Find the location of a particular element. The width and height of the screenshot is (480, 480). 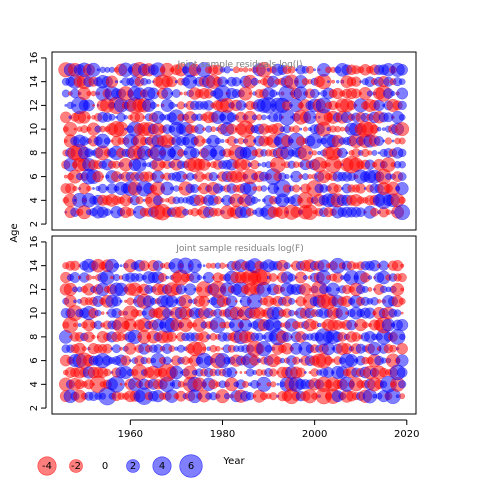

legend-label: 0 is located at coordinates (105, 466).